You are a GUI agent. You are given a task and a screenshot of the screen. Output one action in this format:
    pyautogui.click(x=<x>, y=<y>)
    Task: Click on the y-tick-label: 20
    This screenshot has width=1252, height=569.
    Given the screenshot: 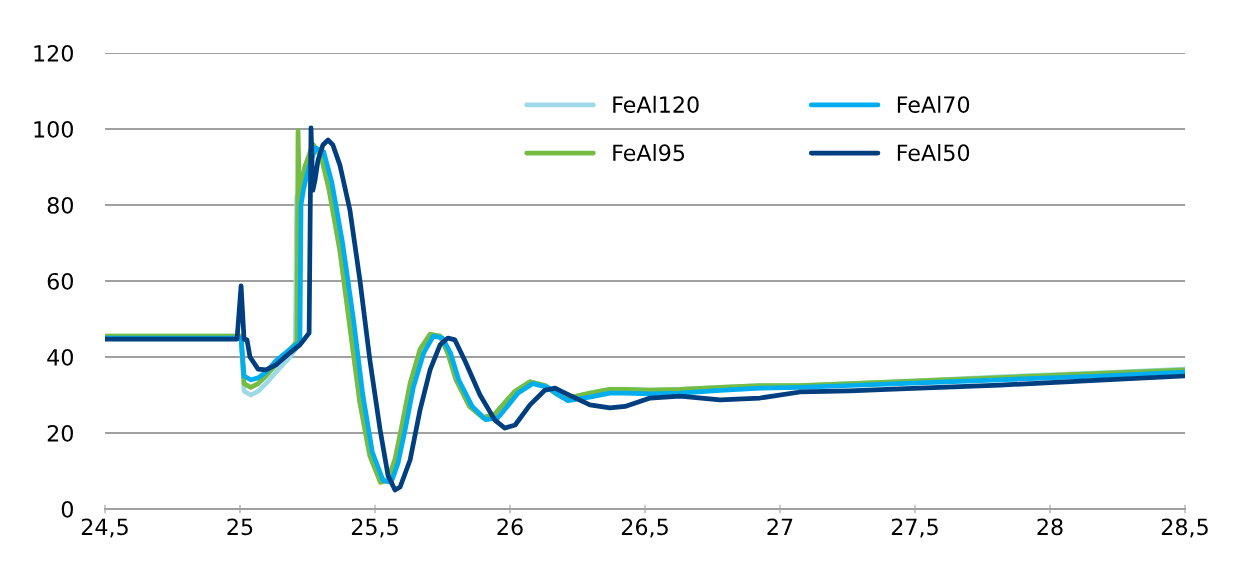 What is the action you would take?
    pyautogui.click(x=60, y=433)
    